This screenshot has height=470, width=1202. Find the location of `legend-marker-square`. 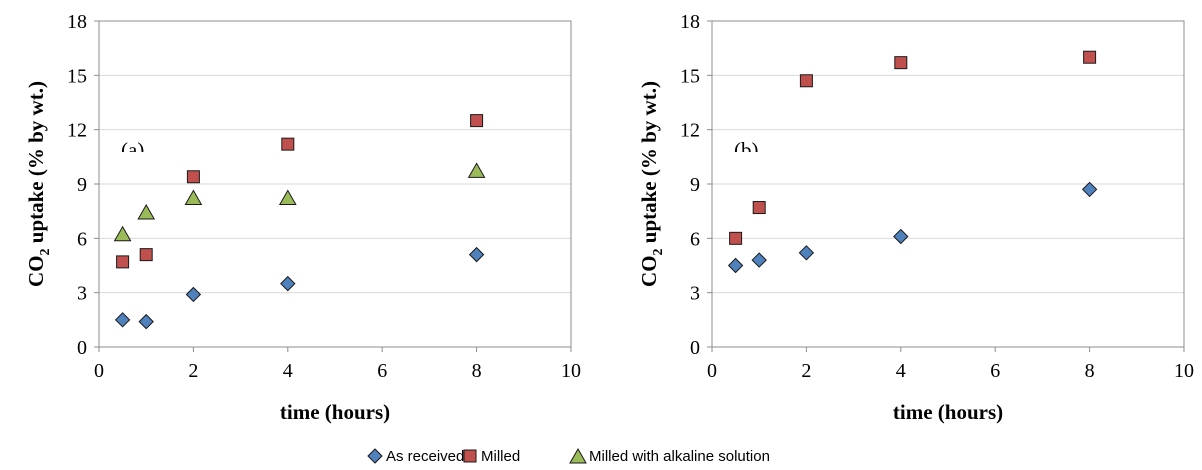

legend-marker-square is located at coordinates (470, 456).